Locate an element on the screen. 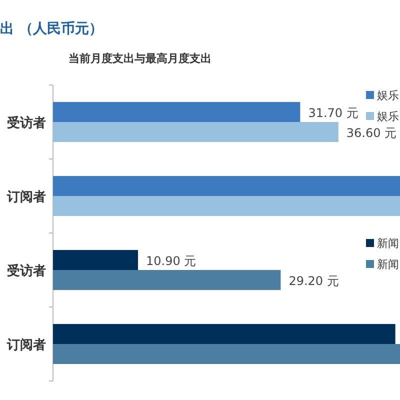 Image resolution: width=400 pixels, height=400 pixels. data-label: 31.70 元 is located at coordinates (333, 113).